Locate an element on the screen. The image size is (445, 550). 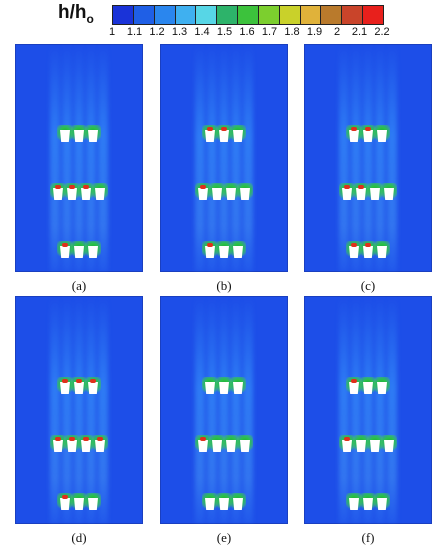
panel-label: (b) is located at coordinates (224, 285).